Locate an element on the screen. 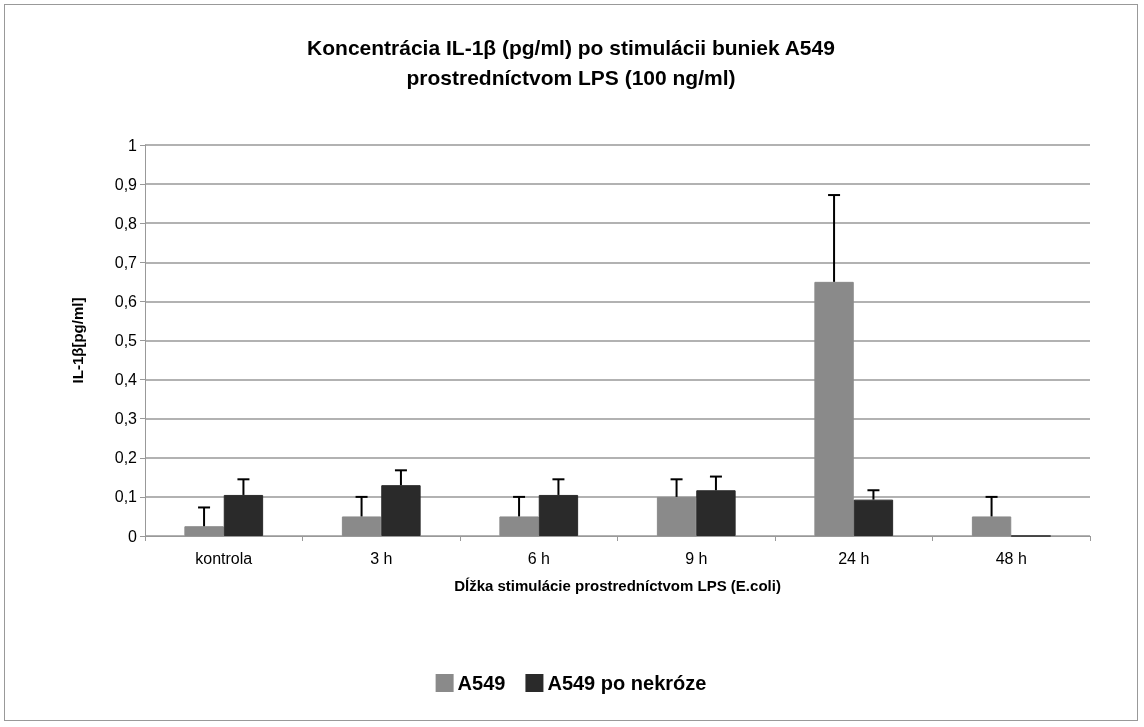  x-tick-label: 3 h is located at coordinates (381, 558).